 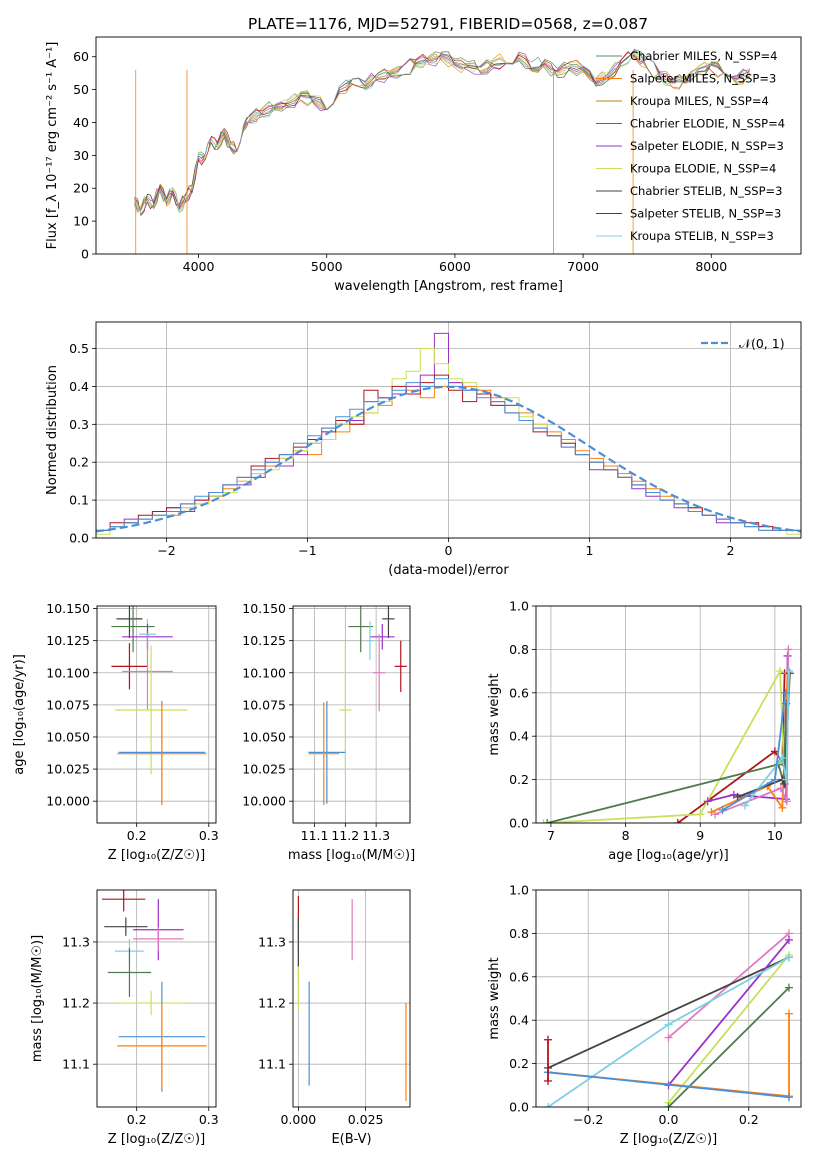 What do you see at coordinates (707, 124) in the screenshot?
I see `legend-label: Chabrier ELODIE, N_SSP=4` at bounding box center [707, 124].